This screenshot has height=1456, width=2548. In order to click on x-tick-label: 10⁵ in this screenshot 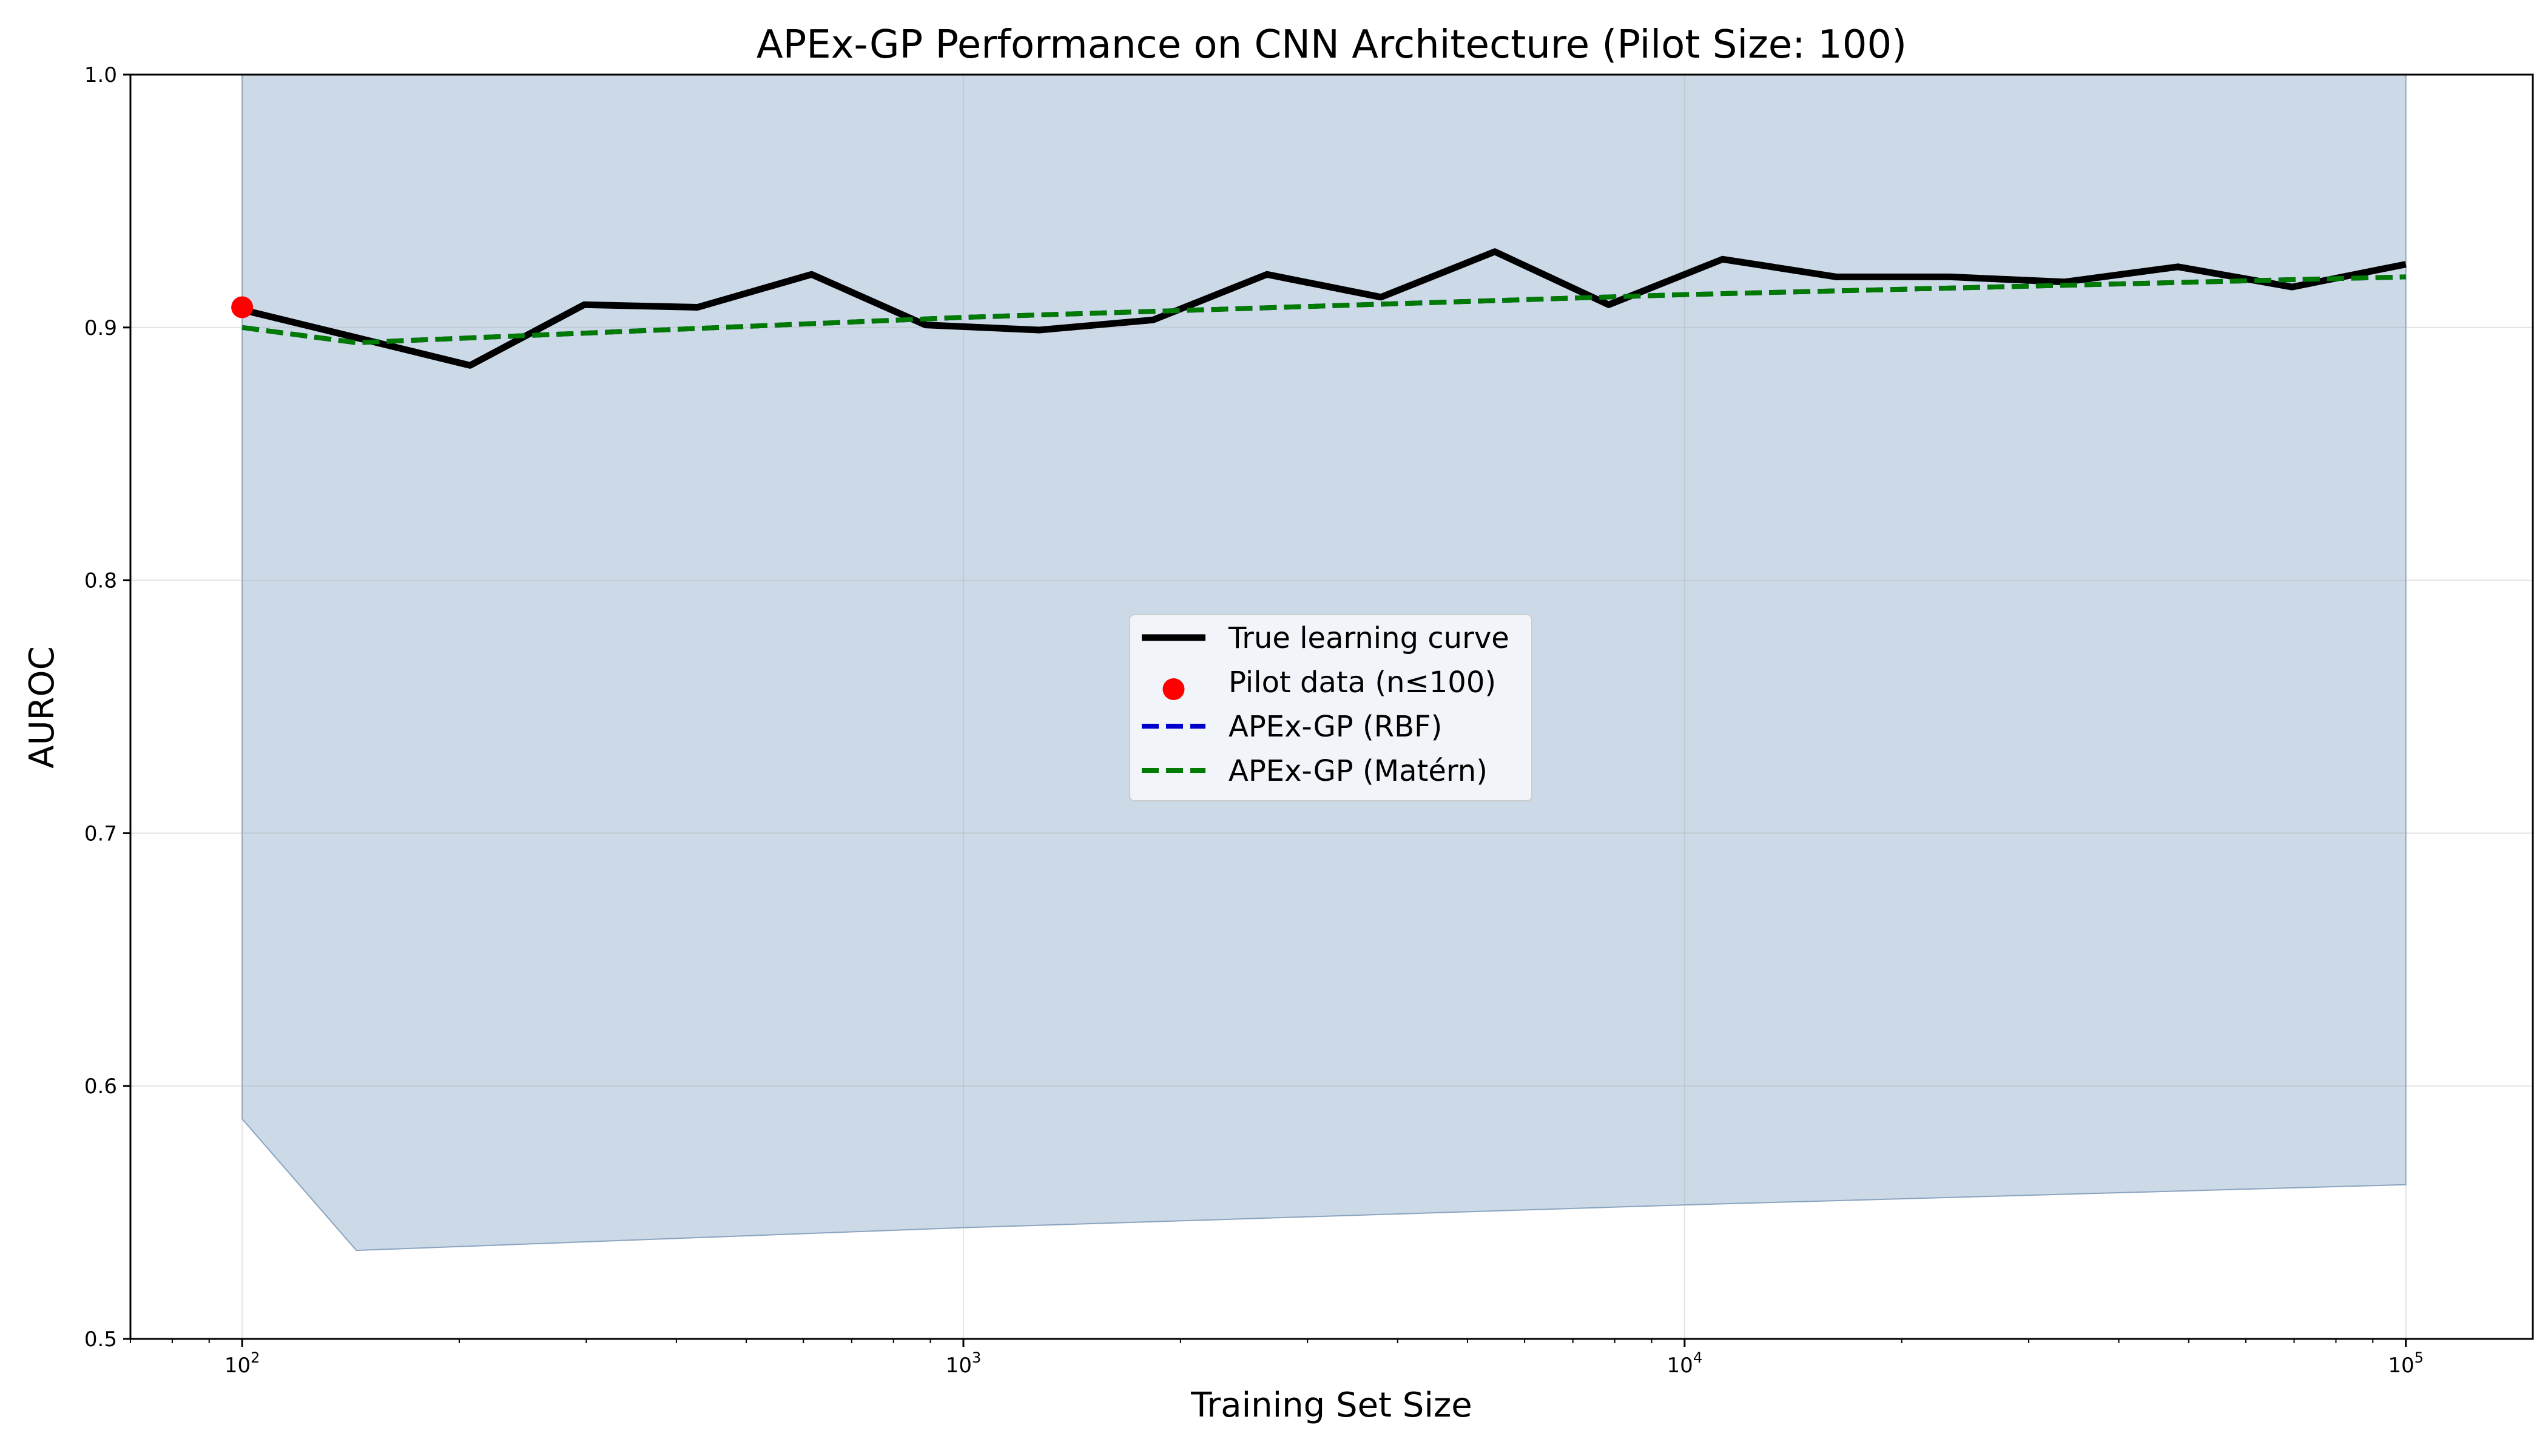, I will do `click(2406, 1363)`.